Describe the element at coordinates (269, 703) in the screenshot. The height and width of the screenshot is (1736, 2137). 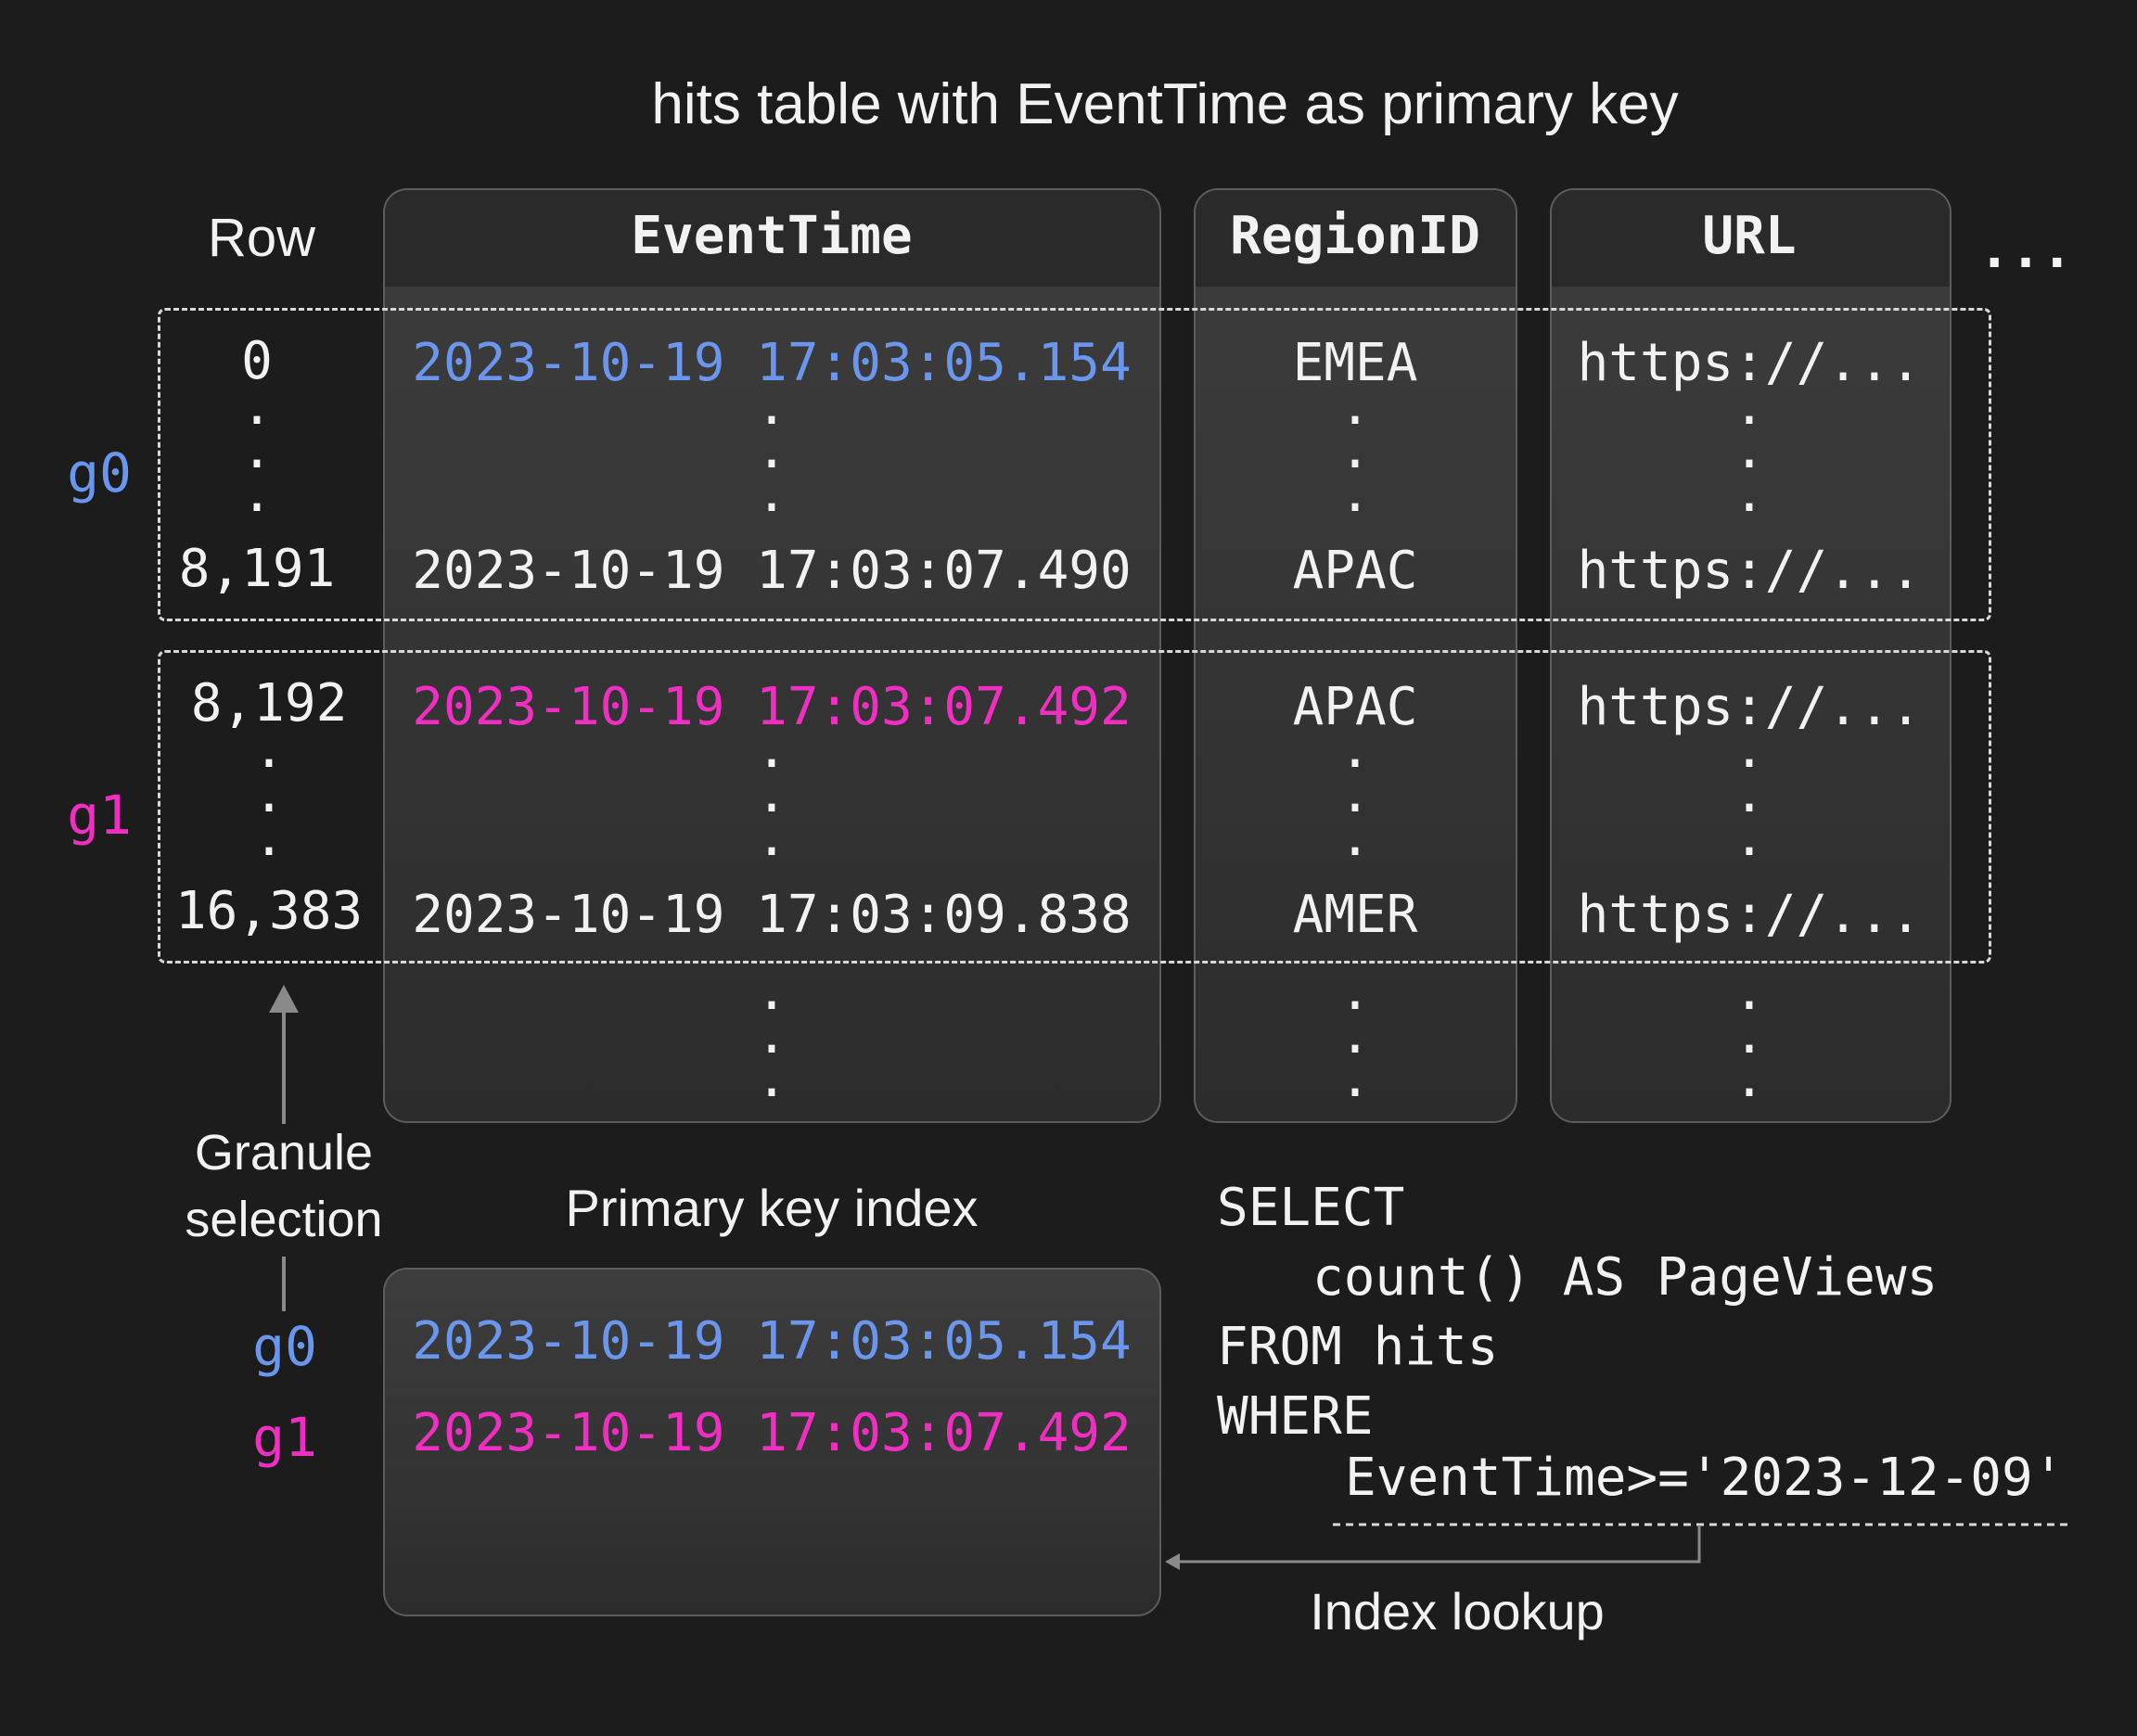
I see `row-number: 8,192` at that location.